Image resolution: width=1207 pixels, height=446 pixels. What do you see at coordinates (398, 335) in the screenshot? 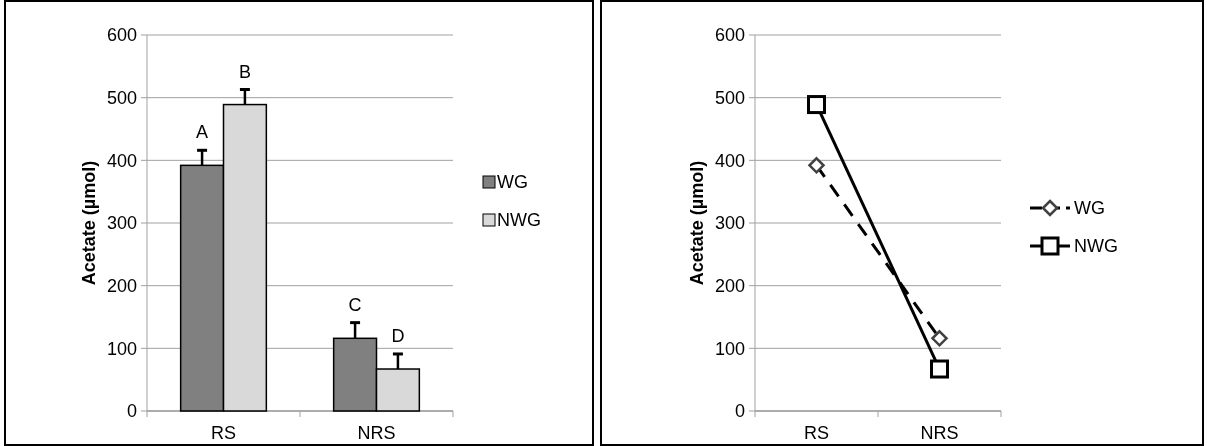
I see `annotation: D` at bounding box center [398, 335].